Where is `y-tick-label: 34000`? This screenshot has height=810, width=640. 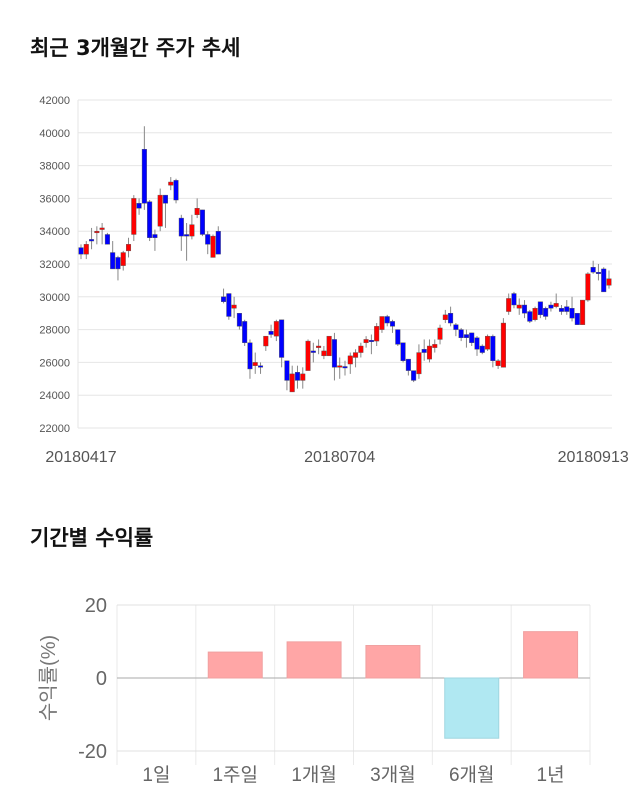 y-tick-label: 34000 is located at coordinates (54, 232).